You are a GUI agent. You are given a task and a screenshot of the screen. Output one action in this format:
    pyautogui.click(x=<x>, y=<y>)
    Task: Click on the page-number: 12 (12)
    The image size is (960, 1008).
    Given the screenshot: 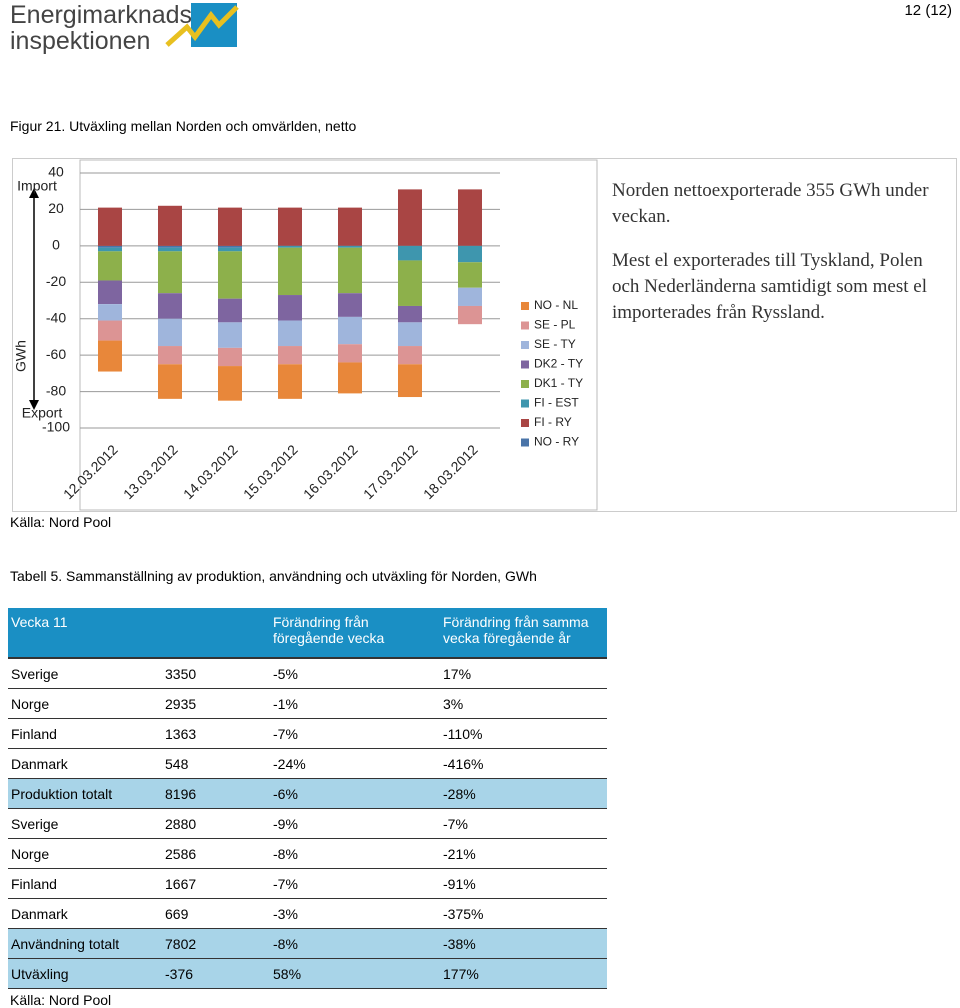 What is the action you would take?
    pyautogui.click(x=928, y=10)
    